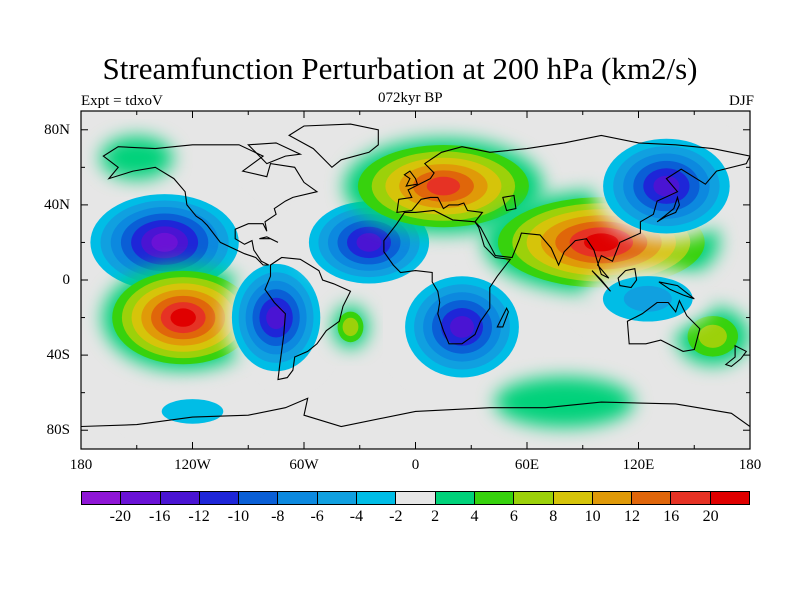 The width and height of the screenshot is (800, 600). Describe the element at coordinates (710, 516) in the screenshot. I see `colorbar-label: 20` at that location.